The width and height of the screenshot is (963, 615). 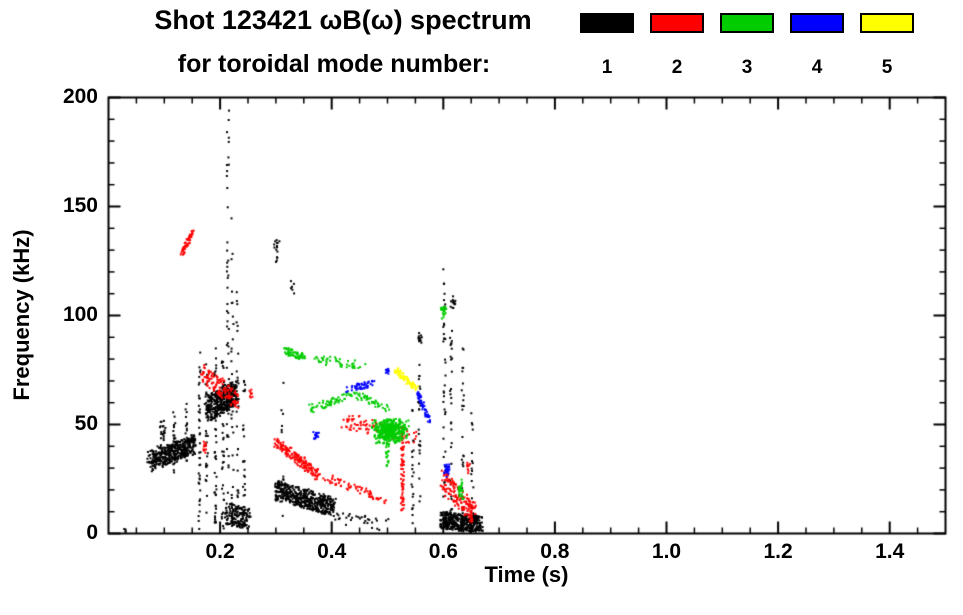 I want to click on x-tick-label: 1.2, so click(x=778, y=551).